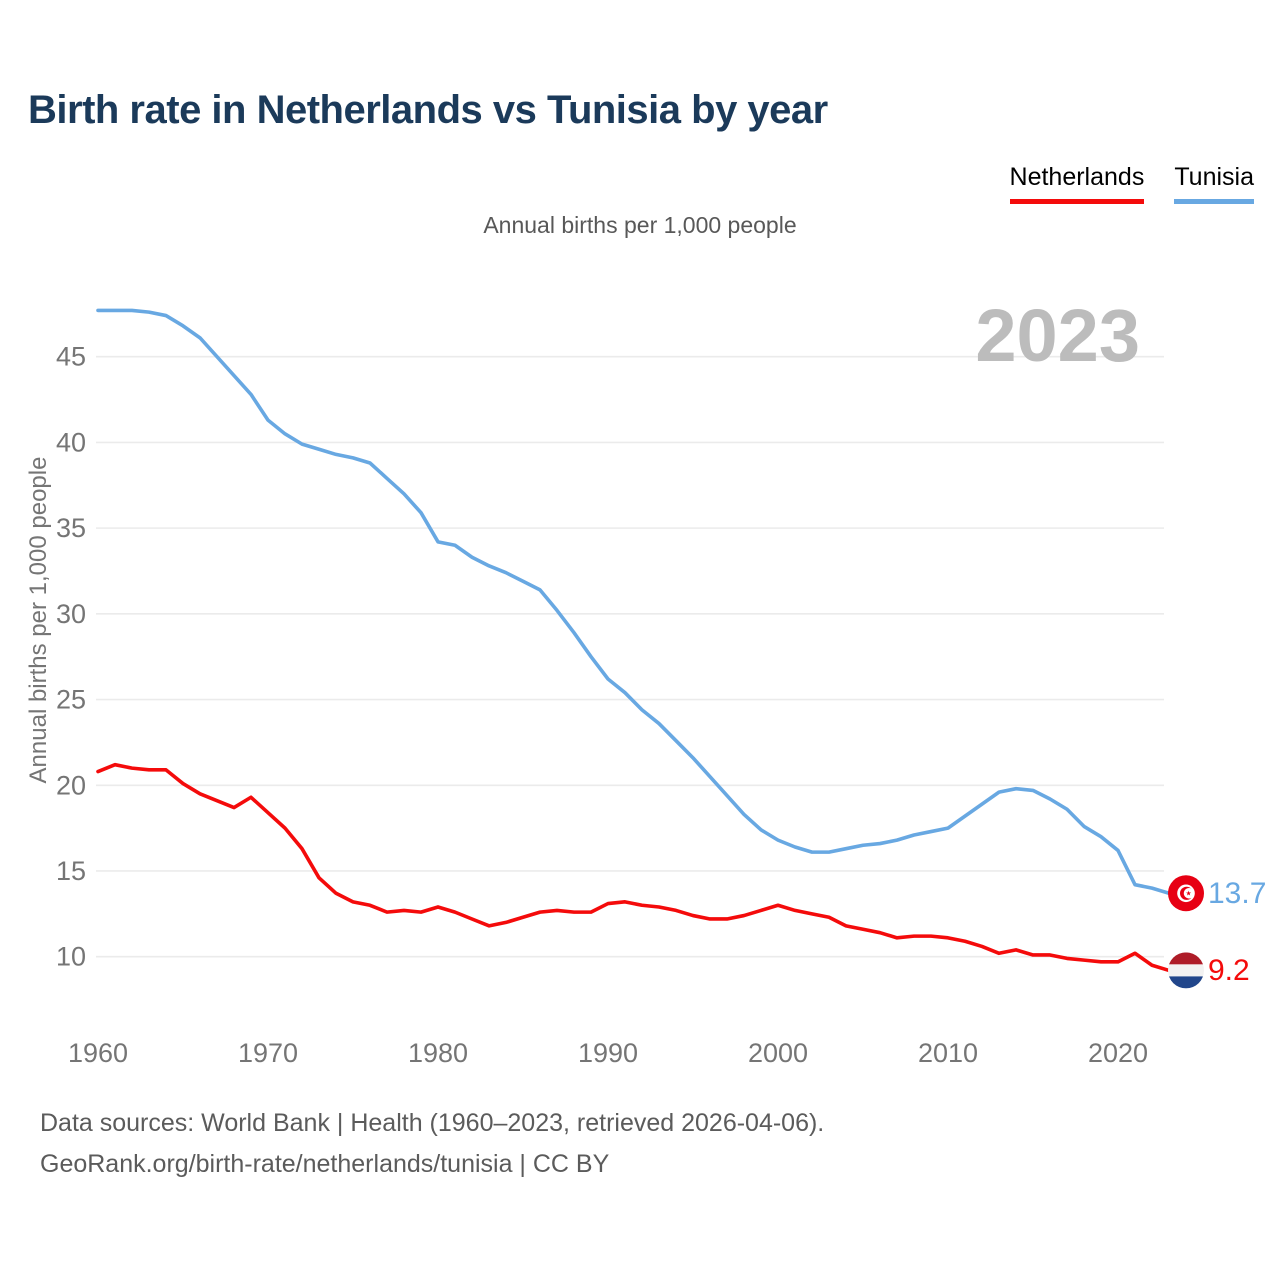  I want to click on legend-item-tunisia: Tunisia, so click(1214, 183).